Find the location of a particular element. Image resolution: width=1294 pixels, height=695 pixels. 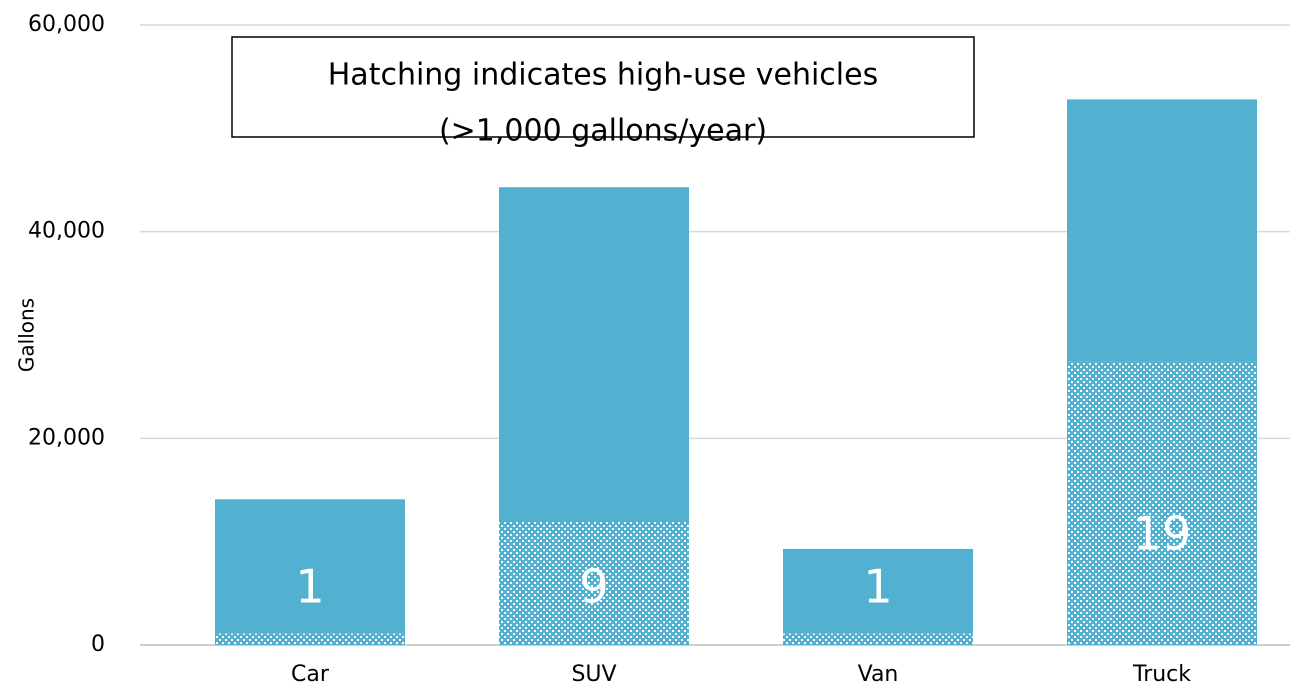

y-tick-label: 60,000 is located at coordinates (66, 24).